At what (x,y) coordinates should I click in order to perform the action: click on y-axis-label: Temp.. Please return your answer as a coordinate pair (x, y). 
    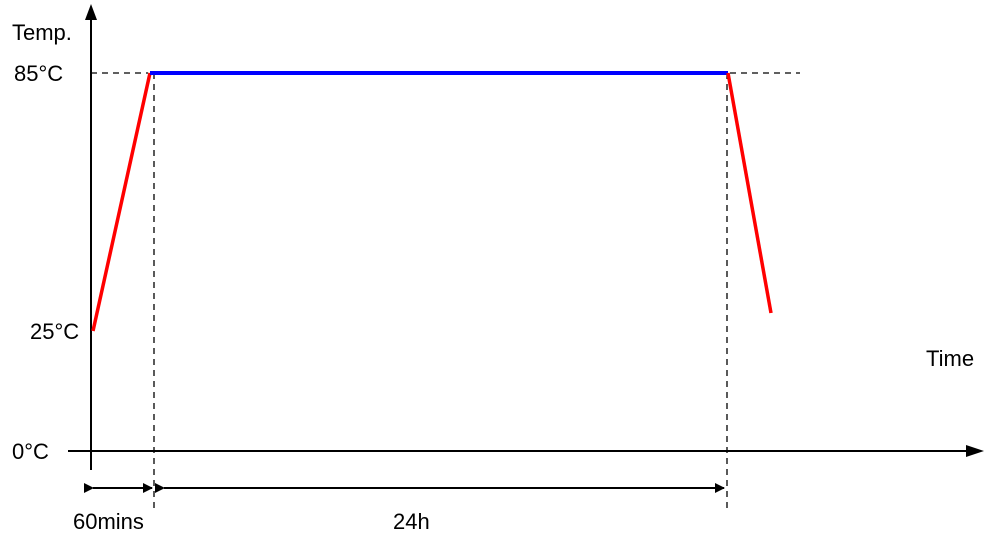
    Looking at the image, I should click on (42, 32).